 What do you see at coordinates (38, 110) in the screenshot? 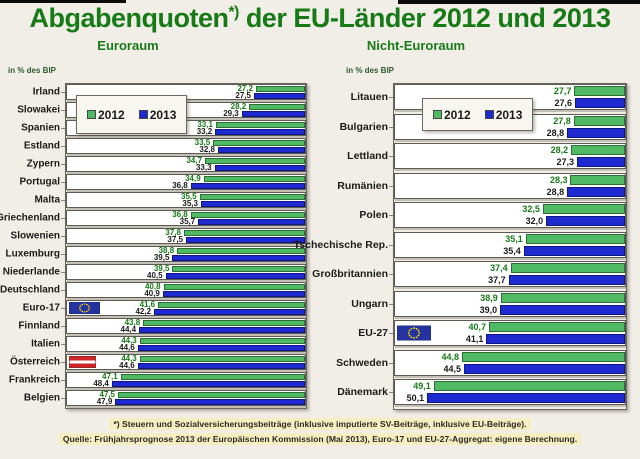
I see `country-label-text: Slowakei` at bounding box center [38, 110].